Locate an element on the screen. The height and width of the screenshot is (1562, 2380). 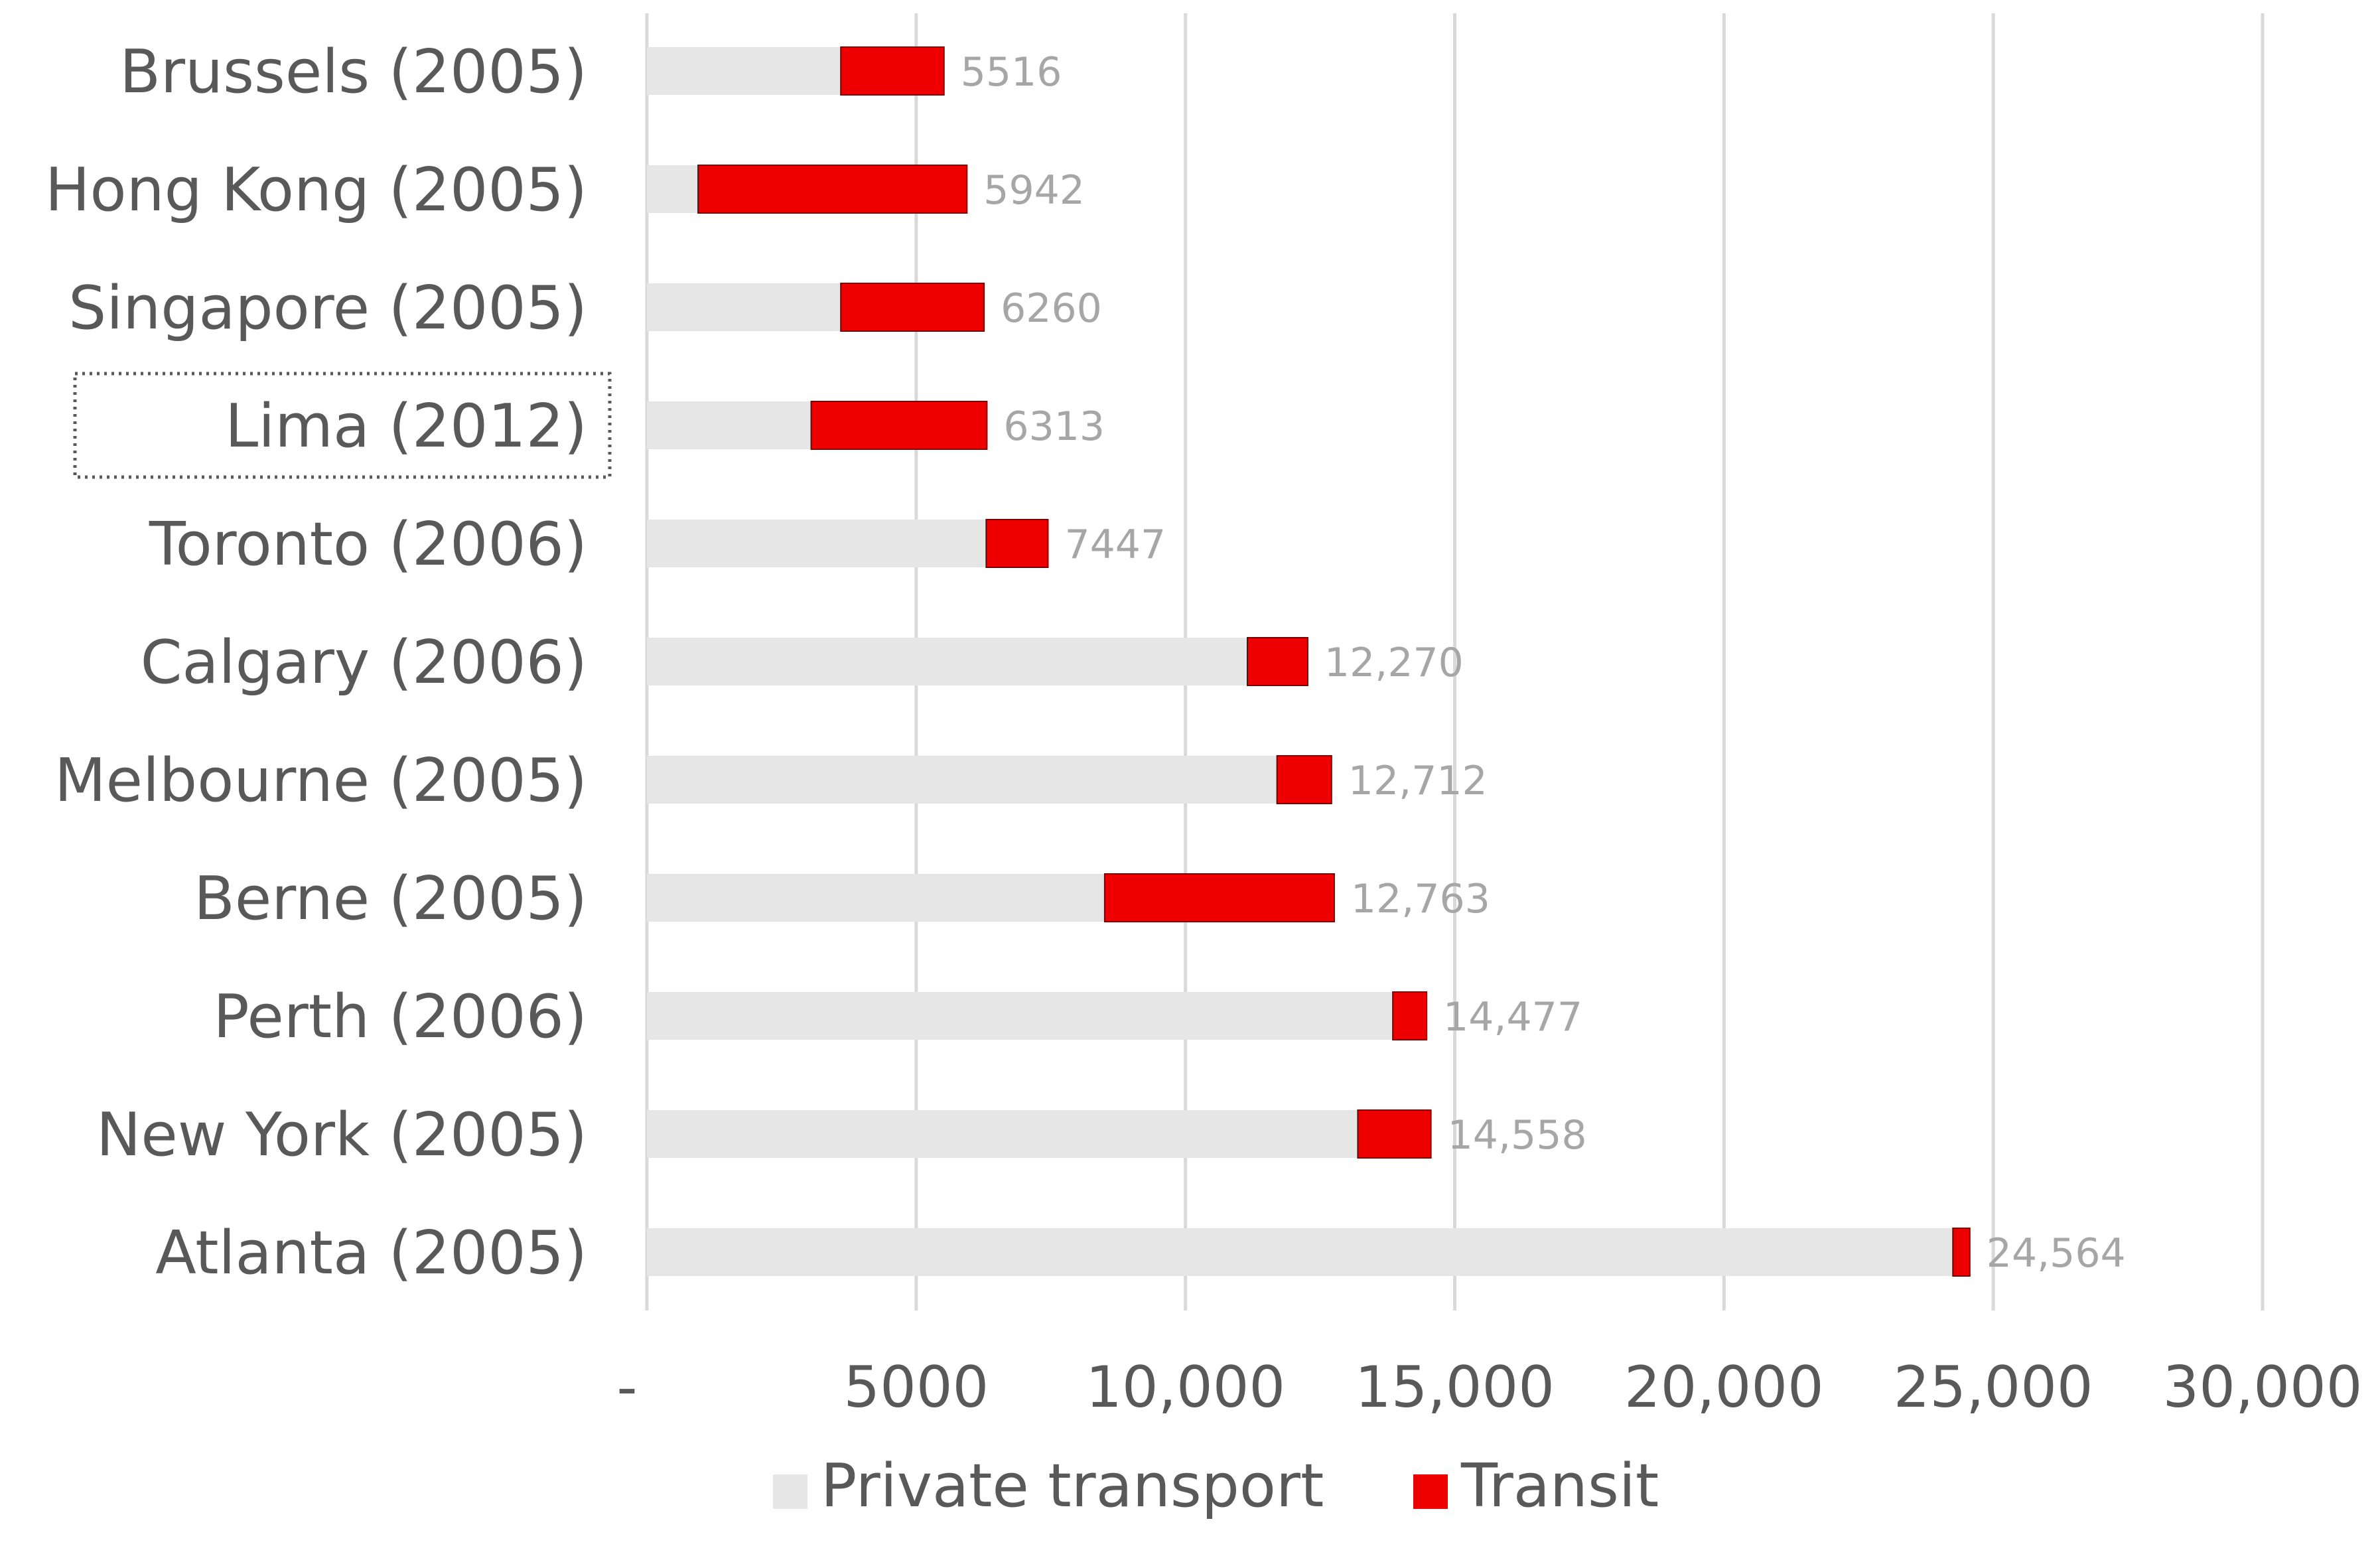
legend-label: Transit is located at coordinates (1559, 1486).